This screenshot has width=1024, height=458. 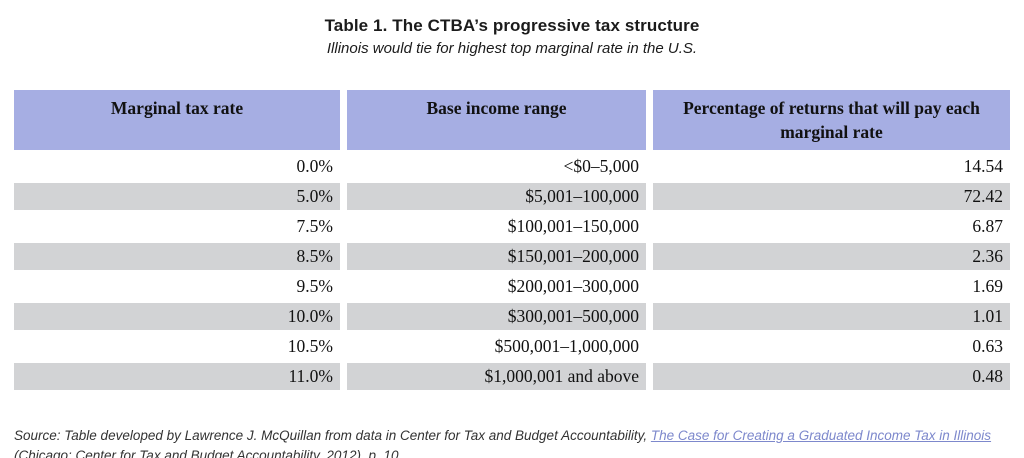 What do you see at coordinates (177, 257) in the screenshot?
I see `marginal-rate-cell: 8.5%` at bounding box center [177, 257].